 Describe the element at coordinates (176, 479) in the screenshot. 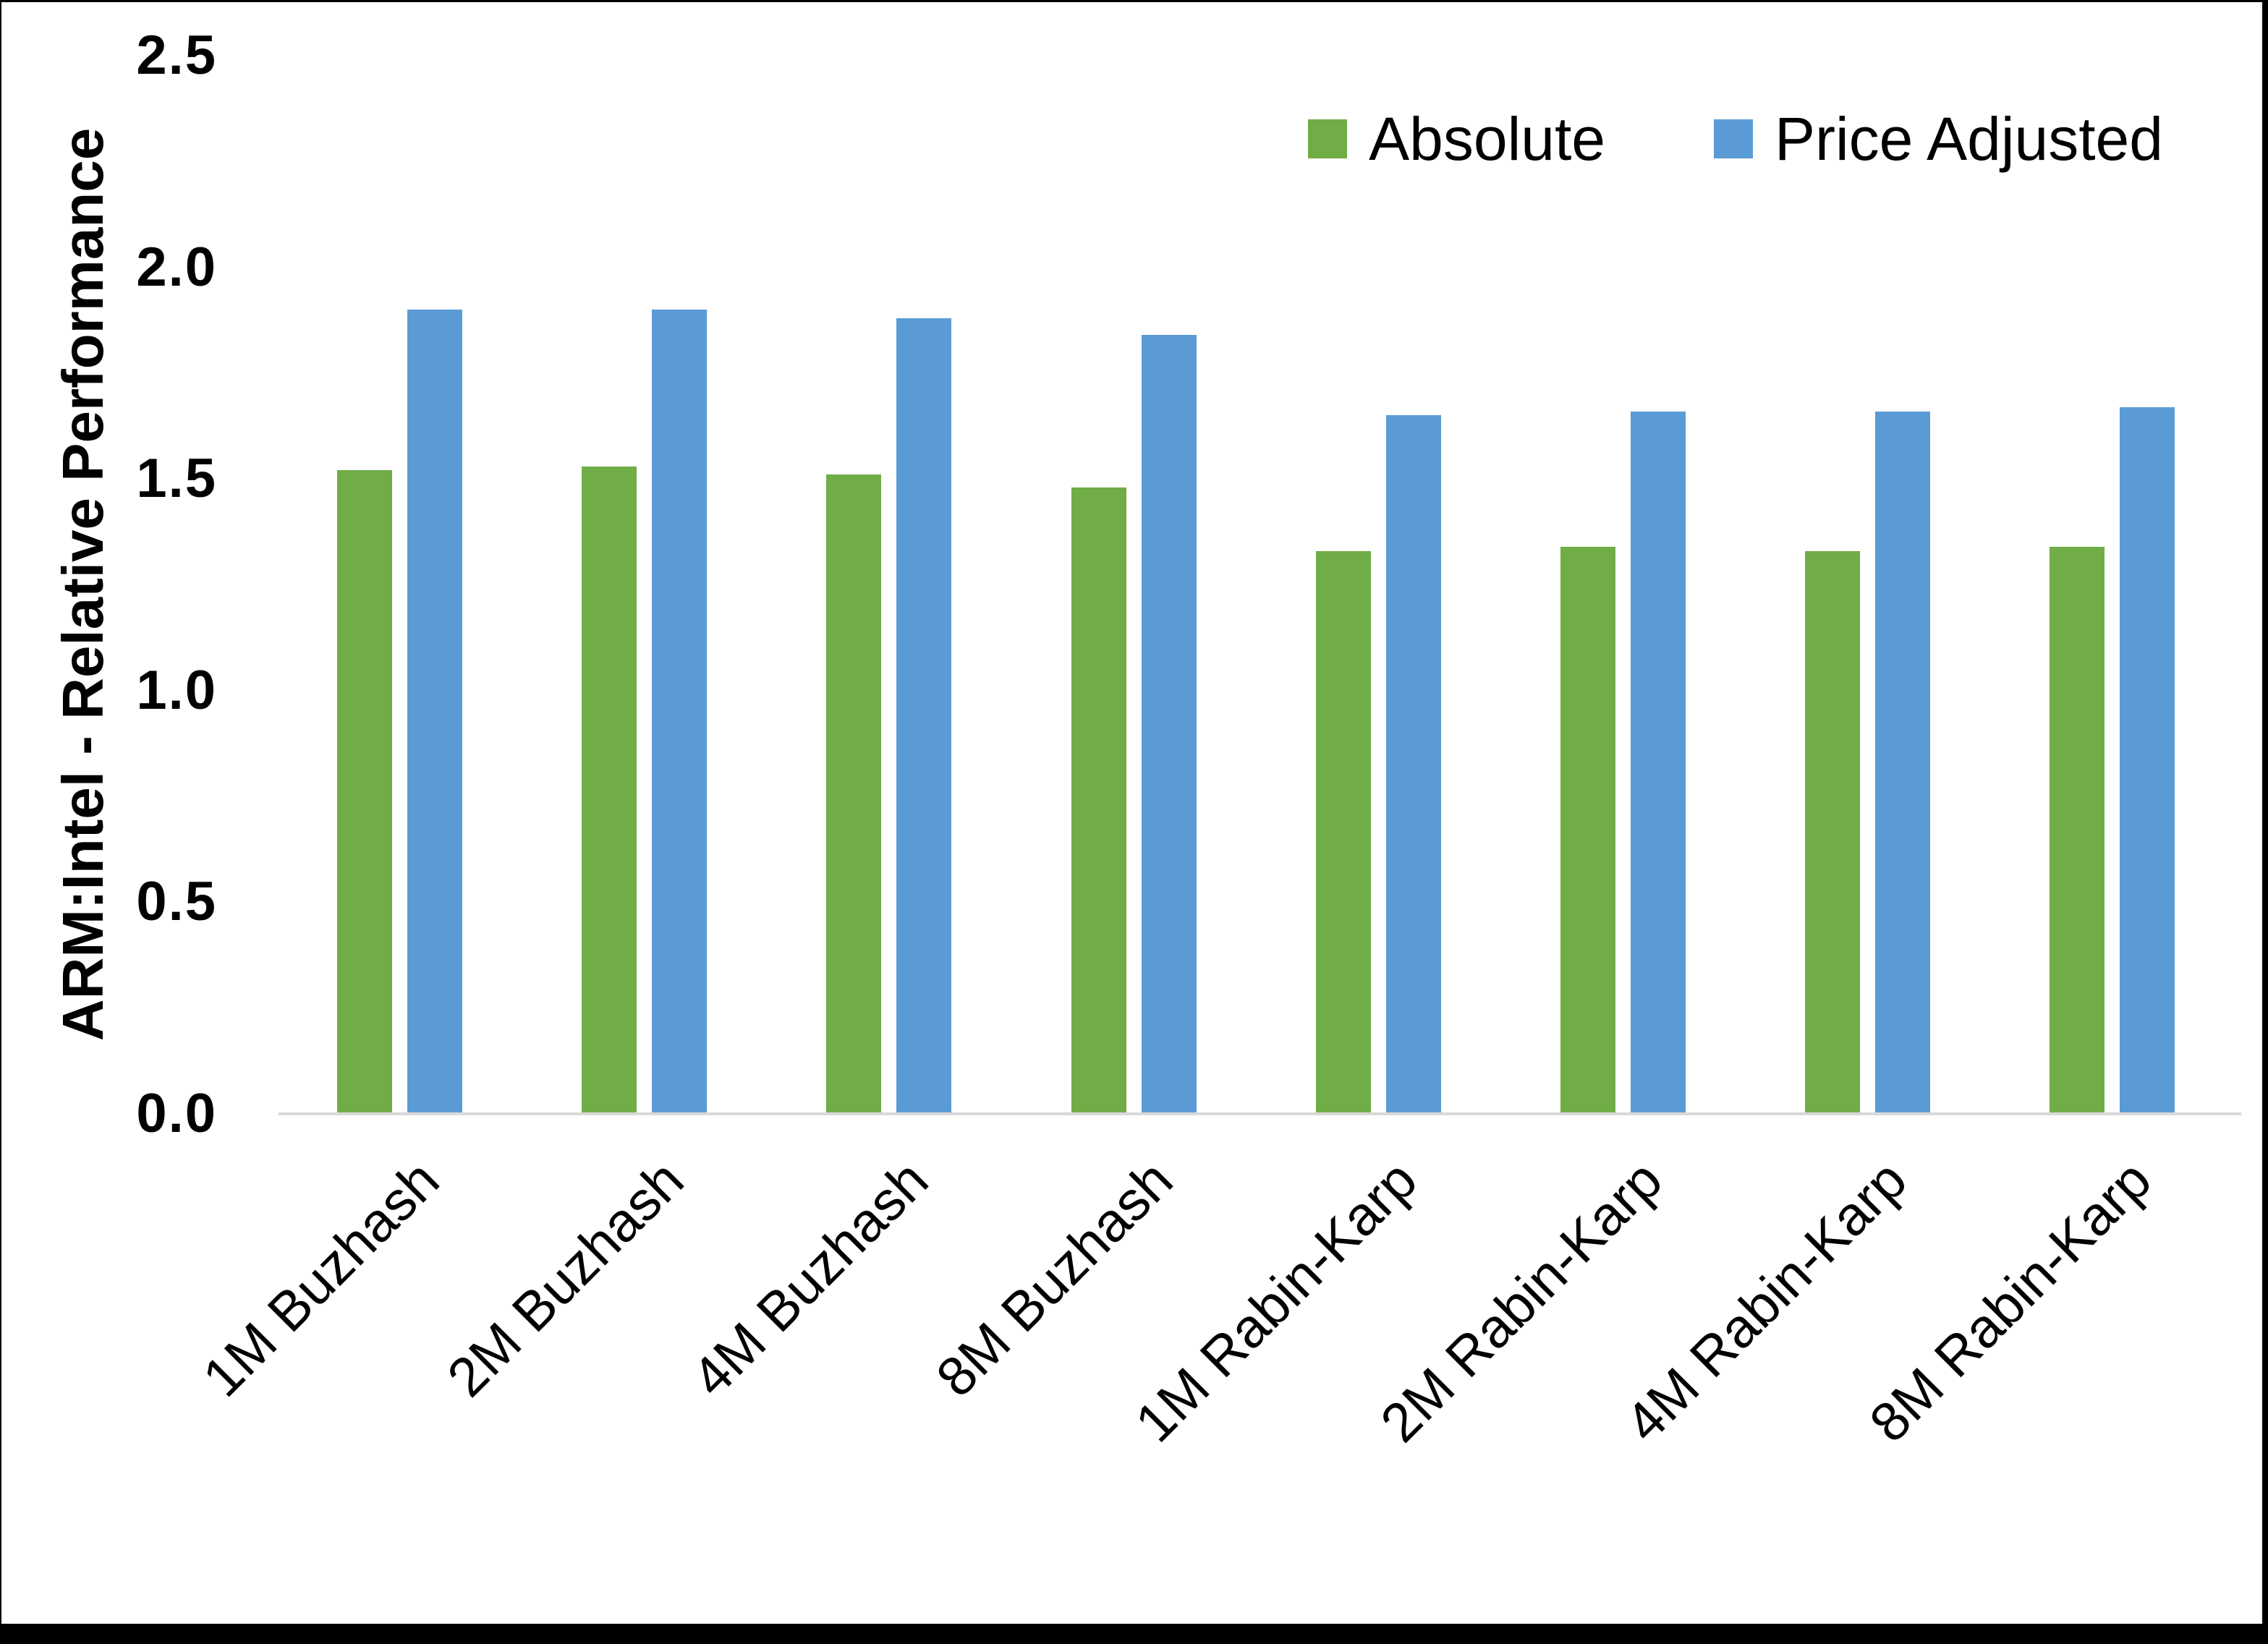

I see `y-tick-label-1-5: 1.5` at that location.